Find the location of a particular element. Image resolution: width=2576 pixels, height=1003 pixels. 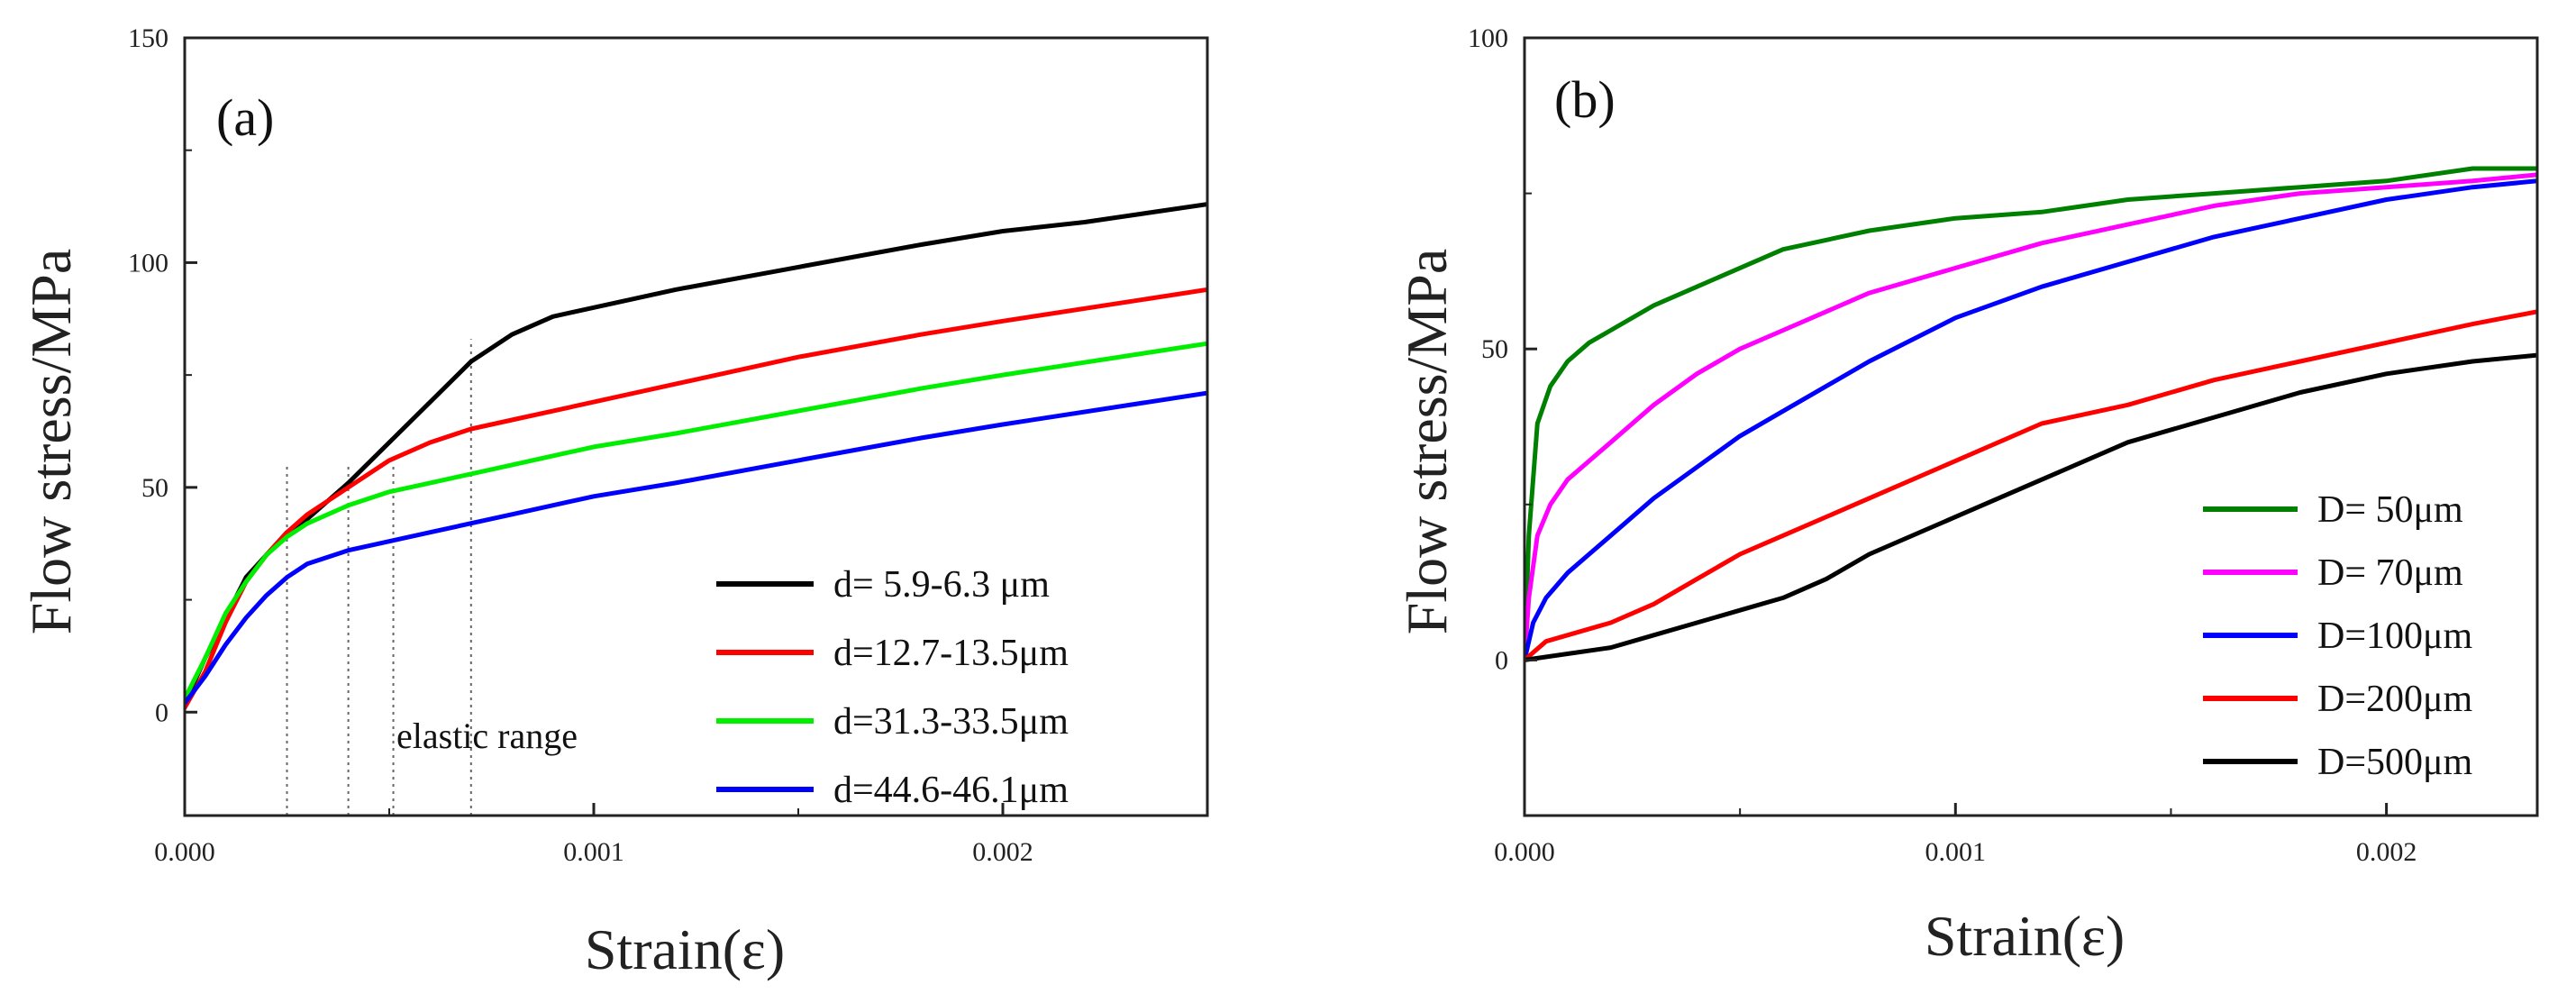

legend-label-b-4: D=500μm is located at coordinates (2395, 763).